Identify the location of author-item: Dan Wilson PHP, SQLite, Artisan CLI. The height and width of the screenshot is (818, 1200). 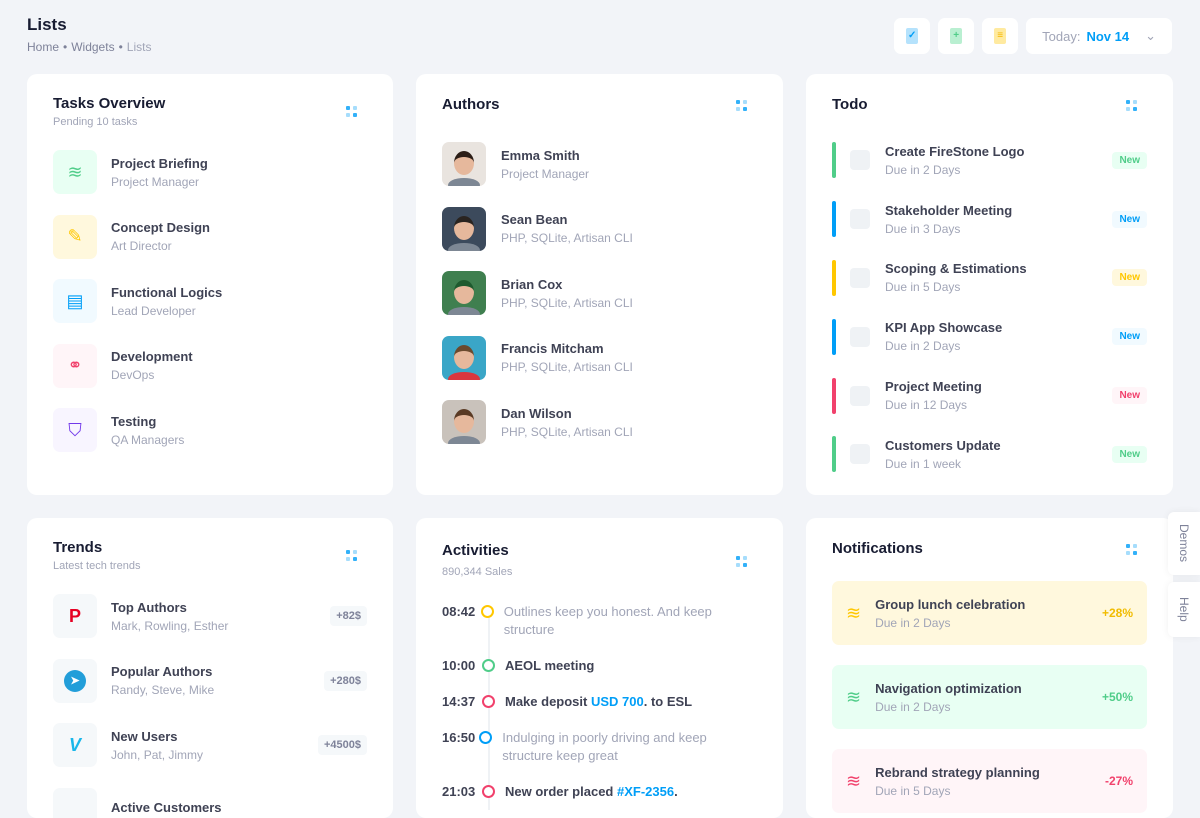
(599, 422).